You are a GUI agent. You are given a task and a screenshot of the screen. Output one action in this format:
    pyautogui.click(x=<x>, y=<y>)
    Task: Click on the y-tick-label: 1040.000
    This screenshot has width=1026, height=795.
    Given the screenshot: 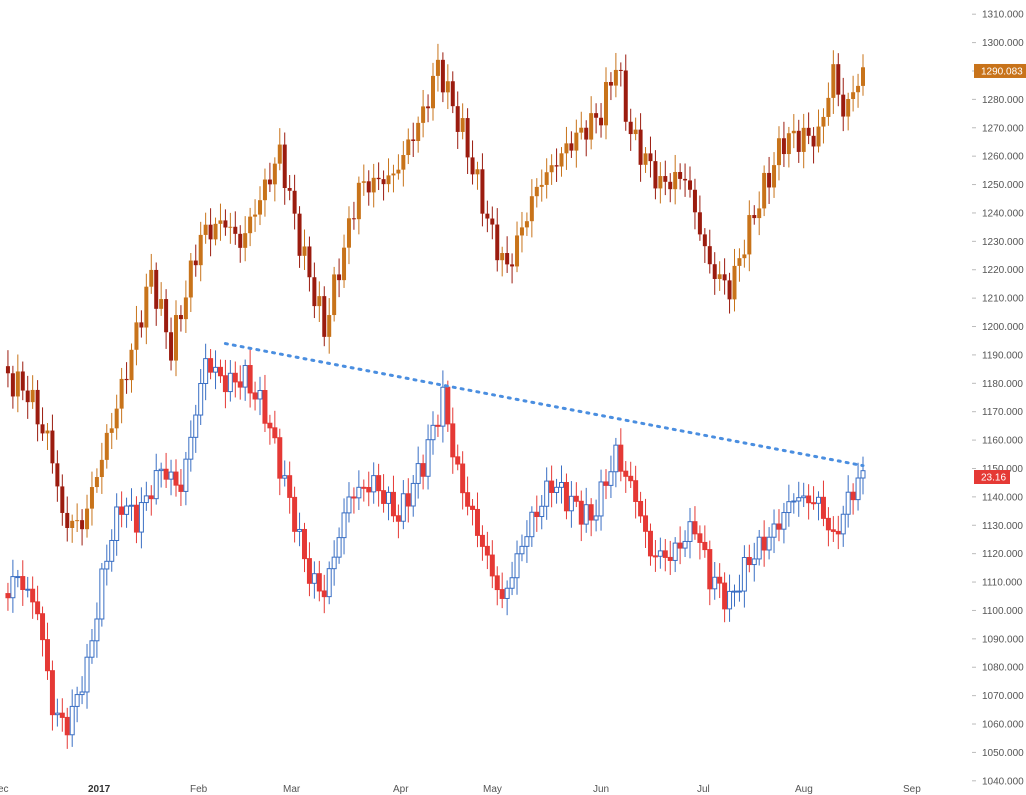 What is the action you would take?
    pyautogui.click(x=1003, y=781)
    